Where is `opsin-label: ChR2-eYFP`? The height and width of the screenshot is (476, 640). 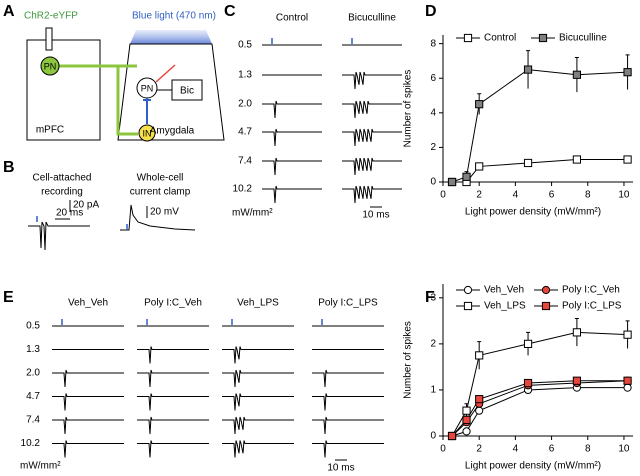 opsin-label: ChR2-eYFP is located at coordinates (51, 16).